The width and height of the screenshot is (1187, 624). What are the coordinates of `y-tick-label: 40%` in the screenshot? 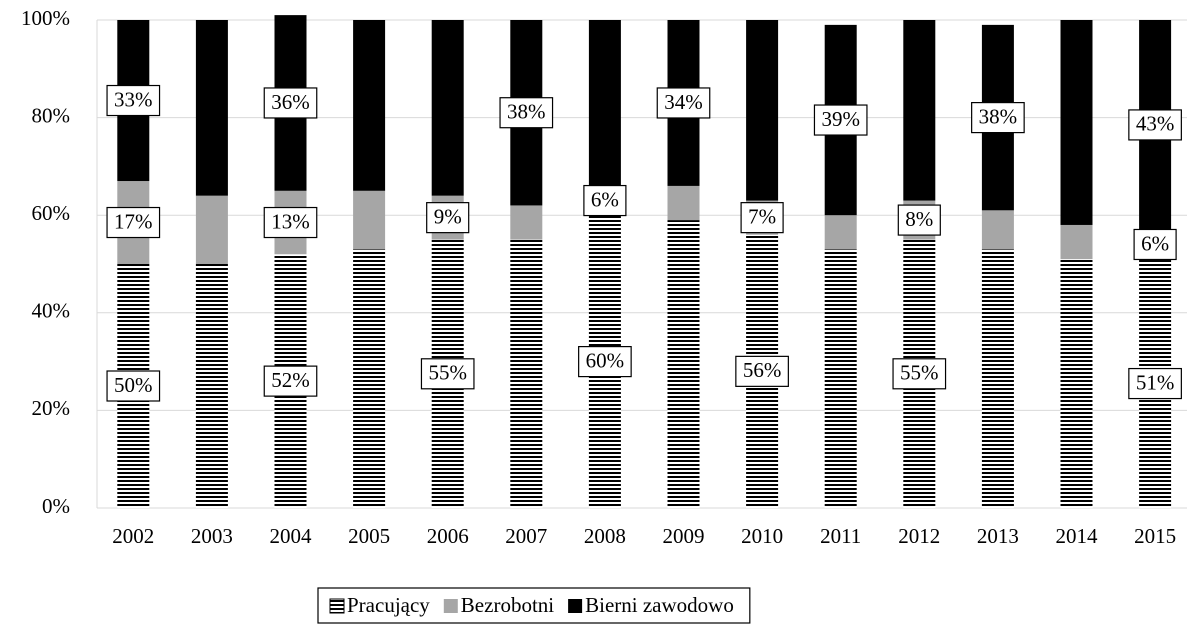 It's located at (51, 311).